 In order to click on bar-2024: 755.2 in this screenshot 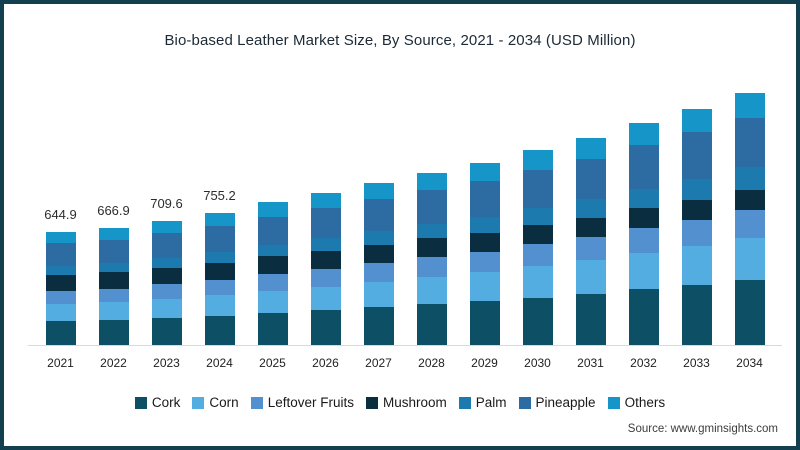, I will do `click(219, 214)`.